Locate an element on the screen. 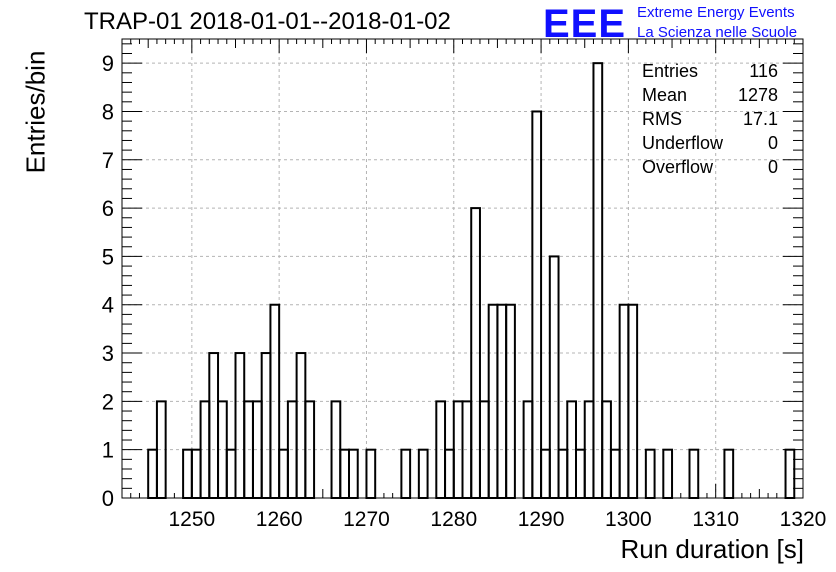  stats-row-overflow: Overflow 0 is located at coordinates (710, 167).